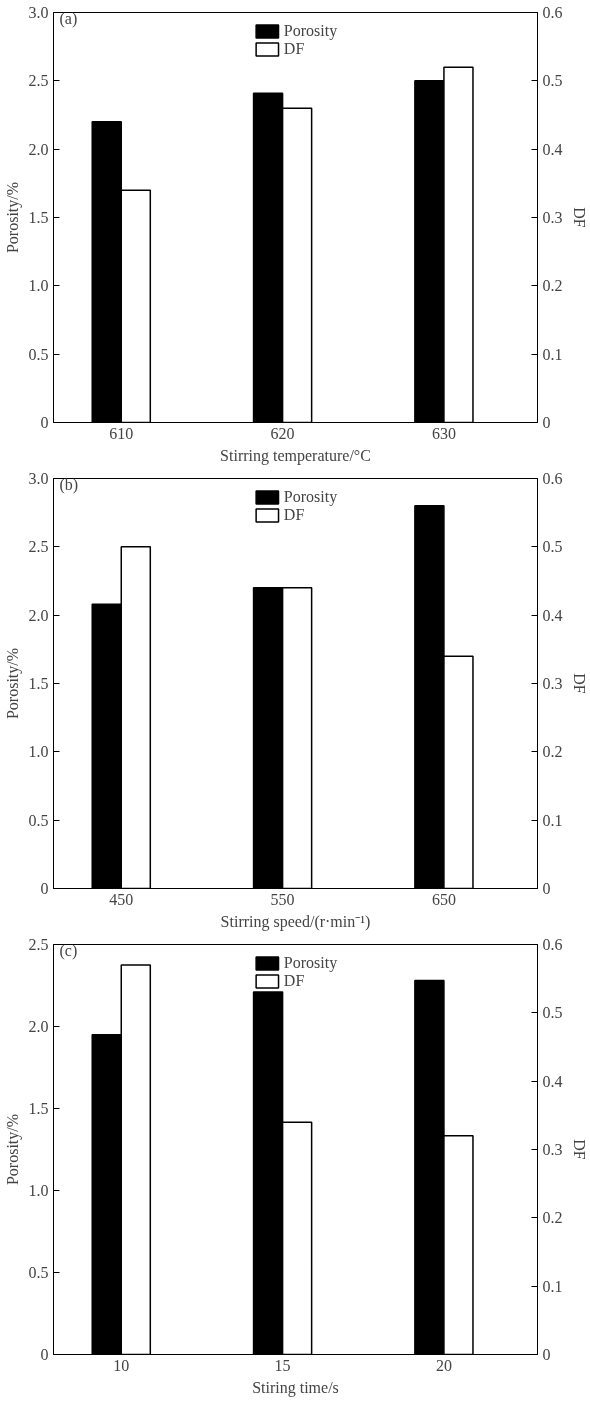 This screenshot has width=590, height=1407. I want to click on x-axis-title: Stiring time/s, so click(295, 1387).